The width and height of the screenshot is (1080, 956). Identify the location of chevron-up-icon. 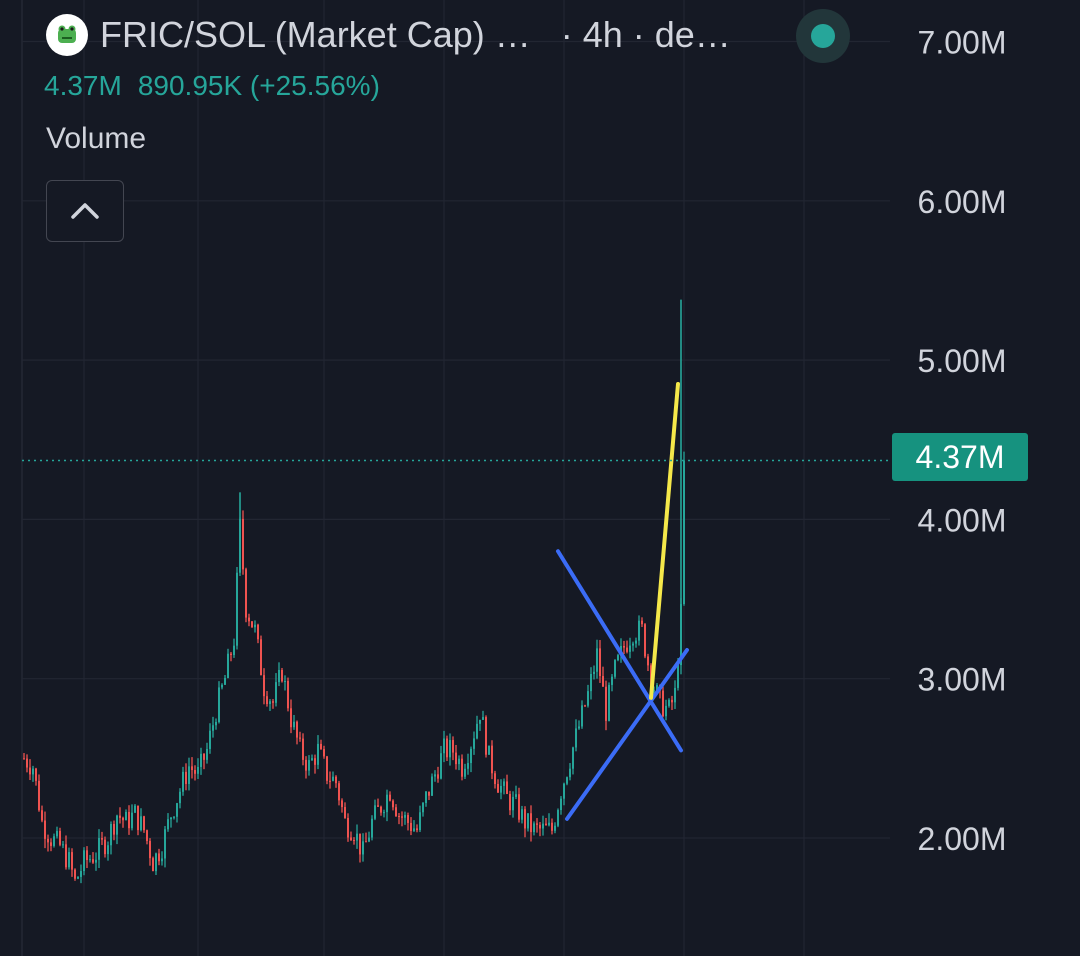
(85, 211).